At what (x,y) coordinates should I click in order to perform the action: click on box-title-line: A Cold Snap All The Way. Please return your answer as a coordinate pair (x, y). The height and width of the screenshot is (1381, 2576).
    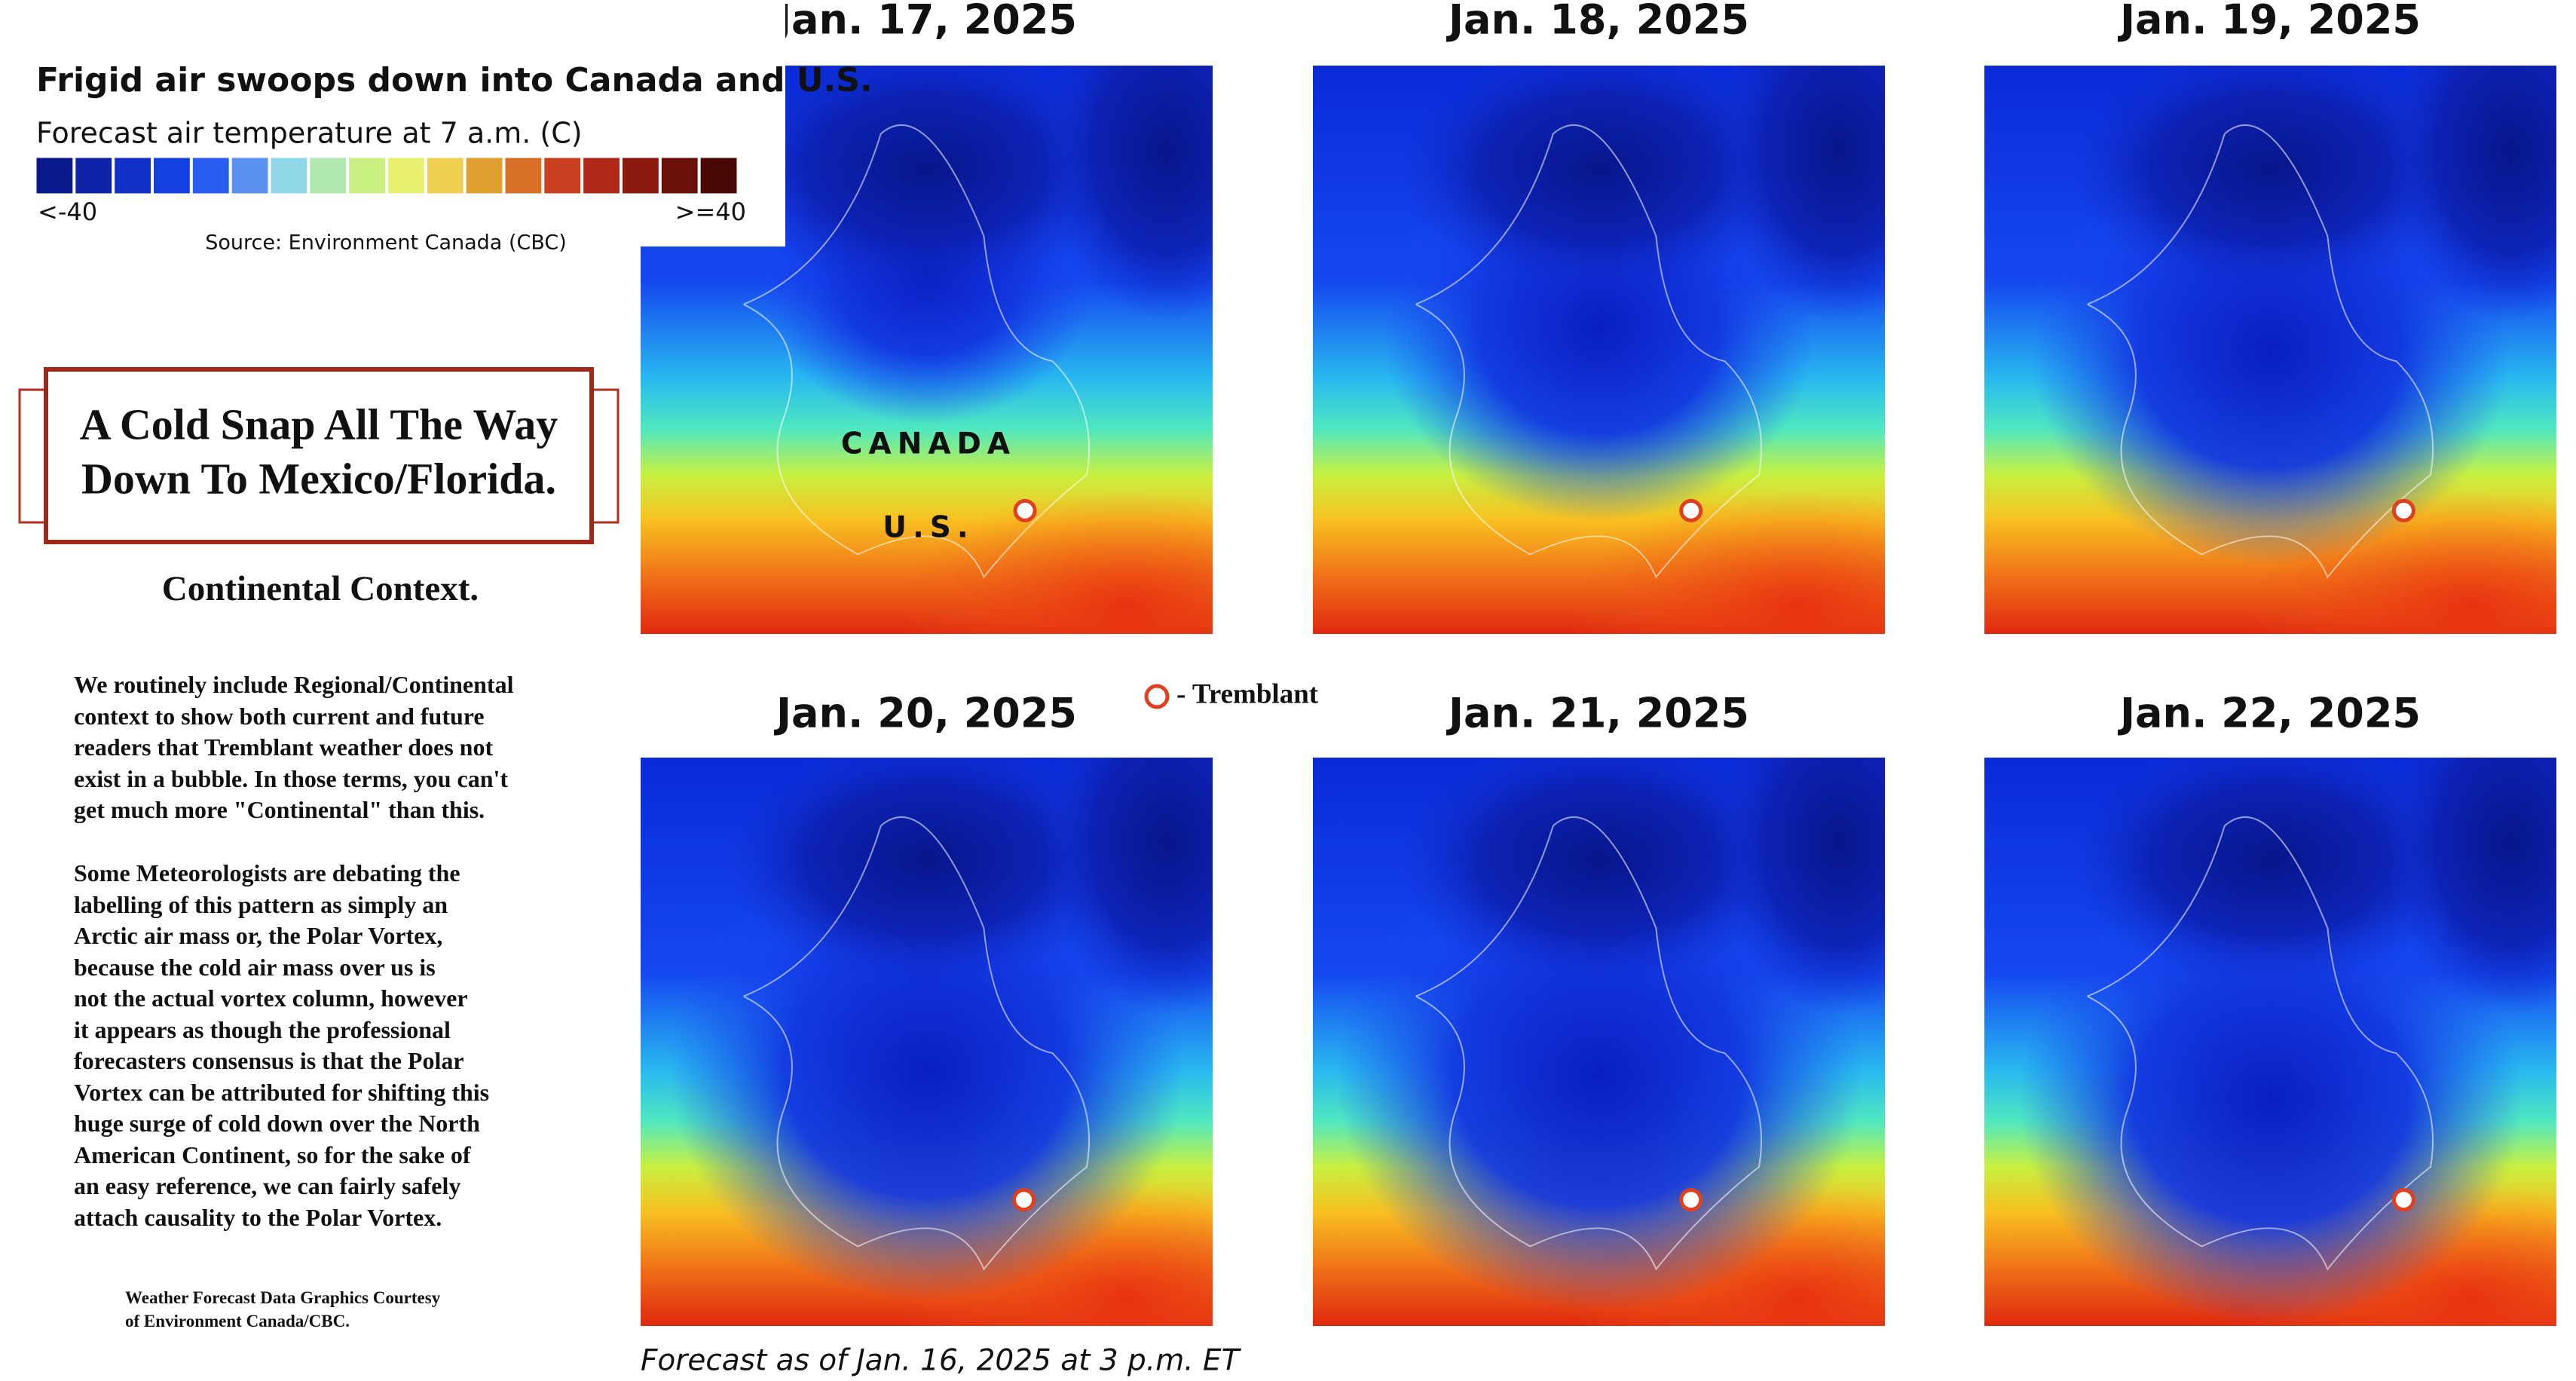
    Looking at the image, I should click on (319, 425).